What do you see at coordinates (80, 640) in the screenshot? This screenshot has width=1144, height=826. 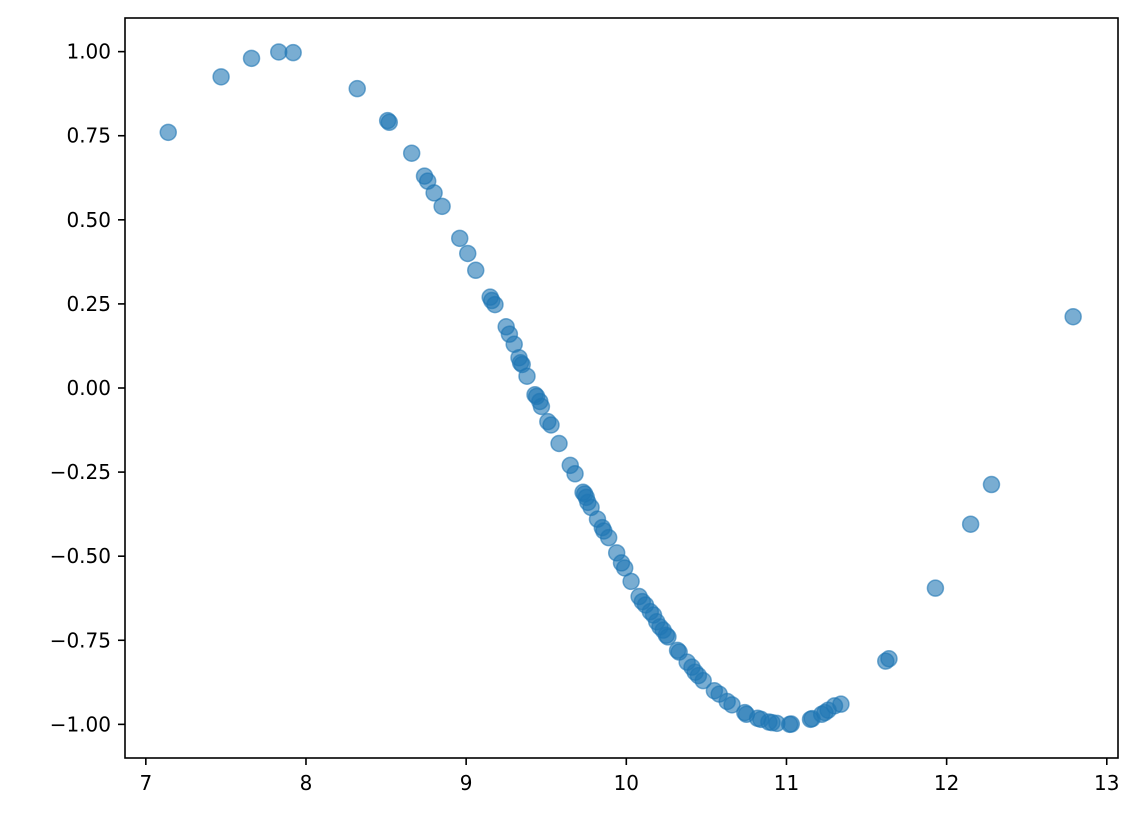 I see `y-tick-label: −0.75` at bounding box center [80, 640].